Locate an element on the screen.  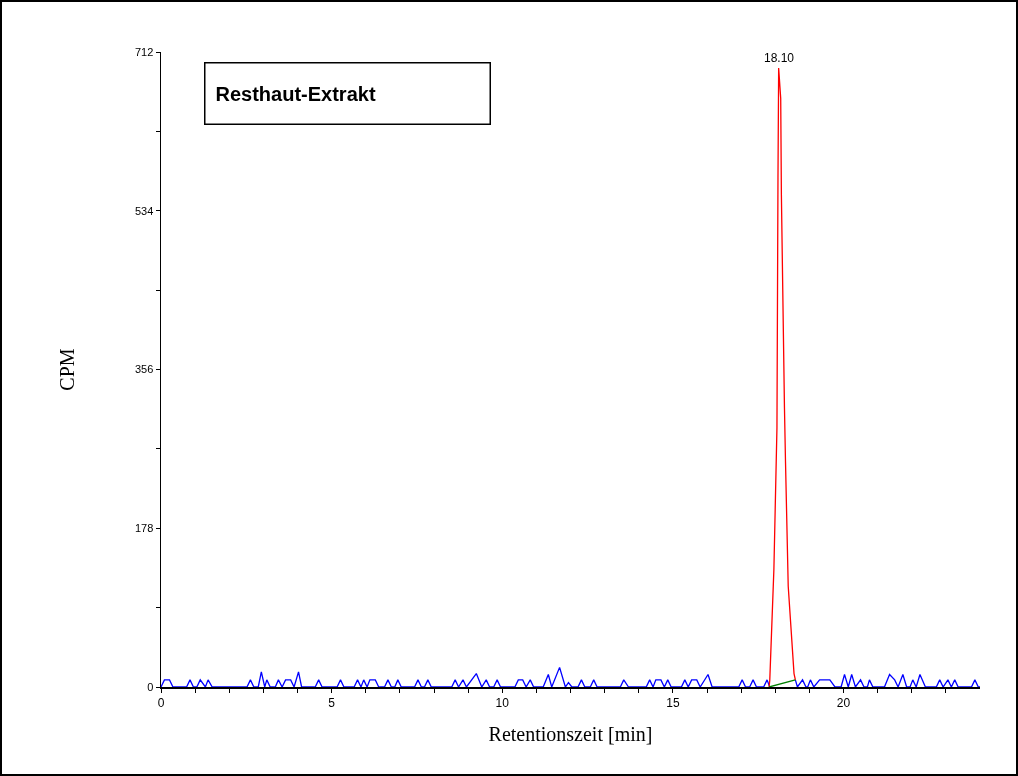
line-series is located at coordinates (782, 377).